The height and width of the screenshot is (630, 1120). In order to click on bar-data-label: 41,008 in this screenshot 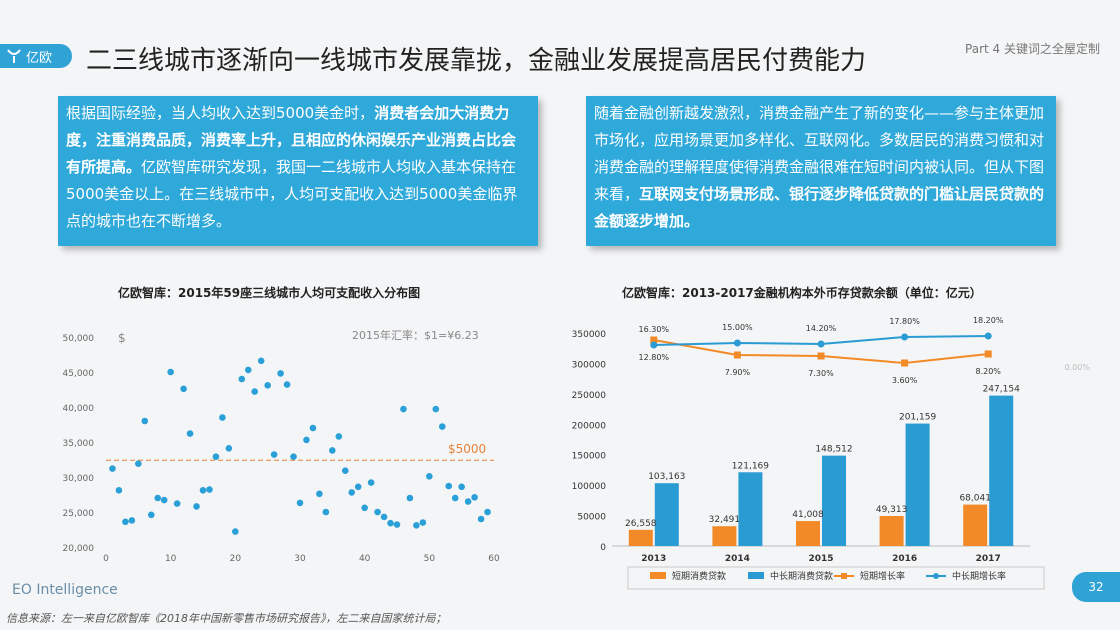, I will do `click(808, 515)`.